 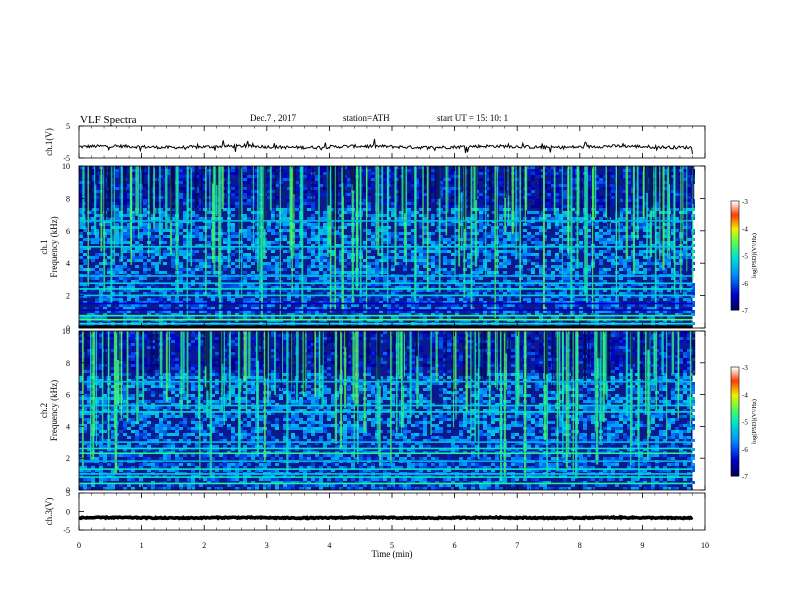 What do you see at coordinates (366, 118) in the screenshot?
I see `station-label: station=ATH` at bounding box center [366, 118].